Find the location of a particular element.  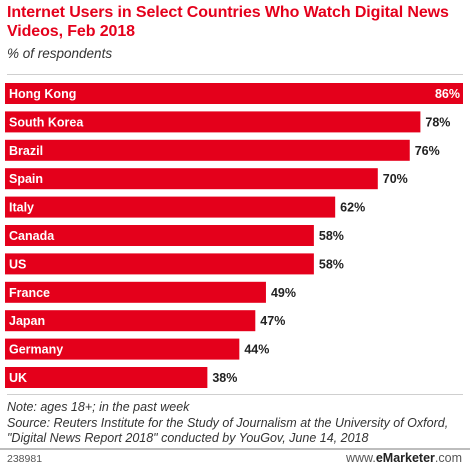

category-label: Spain is located at coordinates (26, 179).